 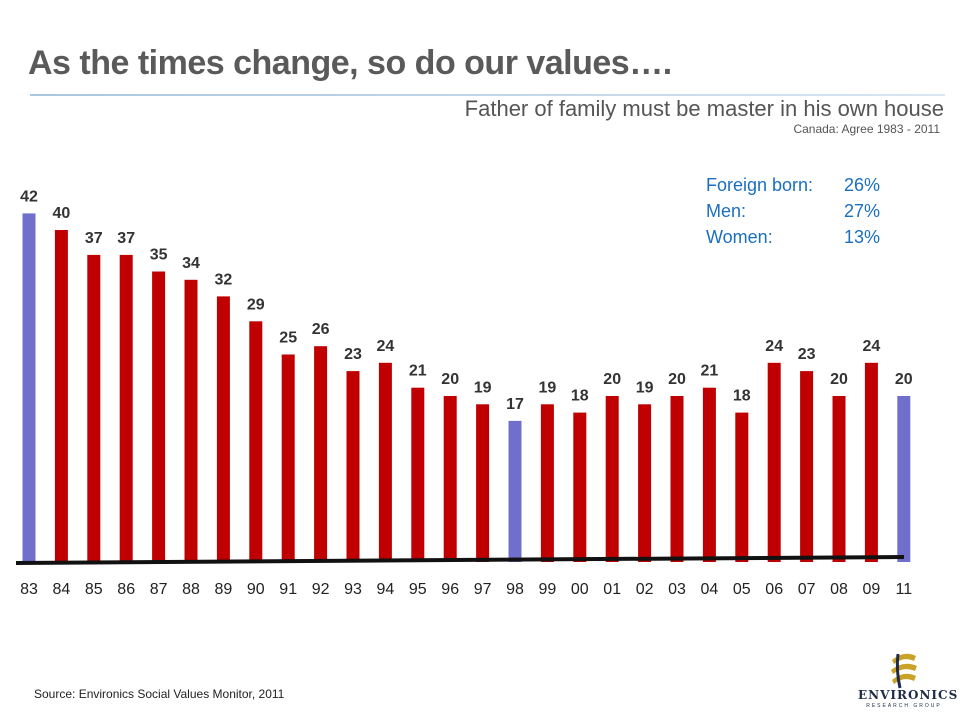 I want to click on tick-label-92: 92, so click(x=321, y=589).